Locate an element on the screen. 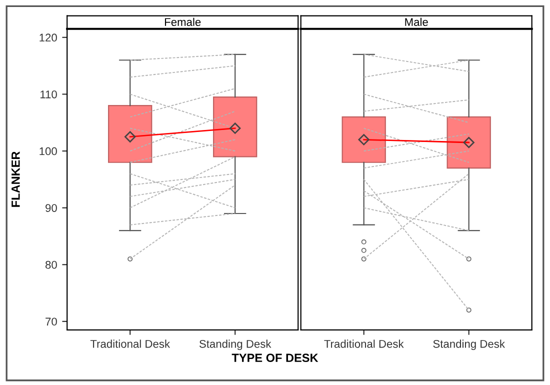  y-tick-label: 100 is located at coordinates (48, 151).